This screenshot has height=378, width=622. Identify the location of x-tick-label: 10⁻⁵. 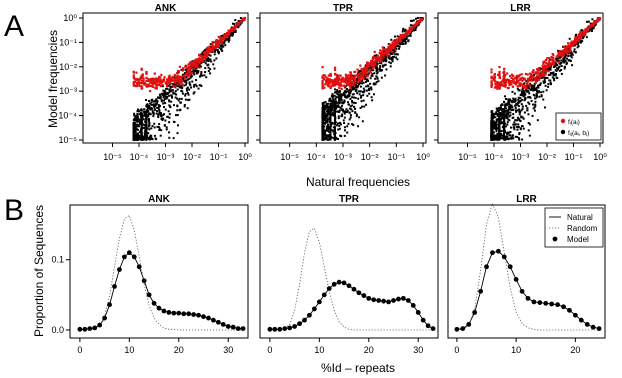
(289, 157).